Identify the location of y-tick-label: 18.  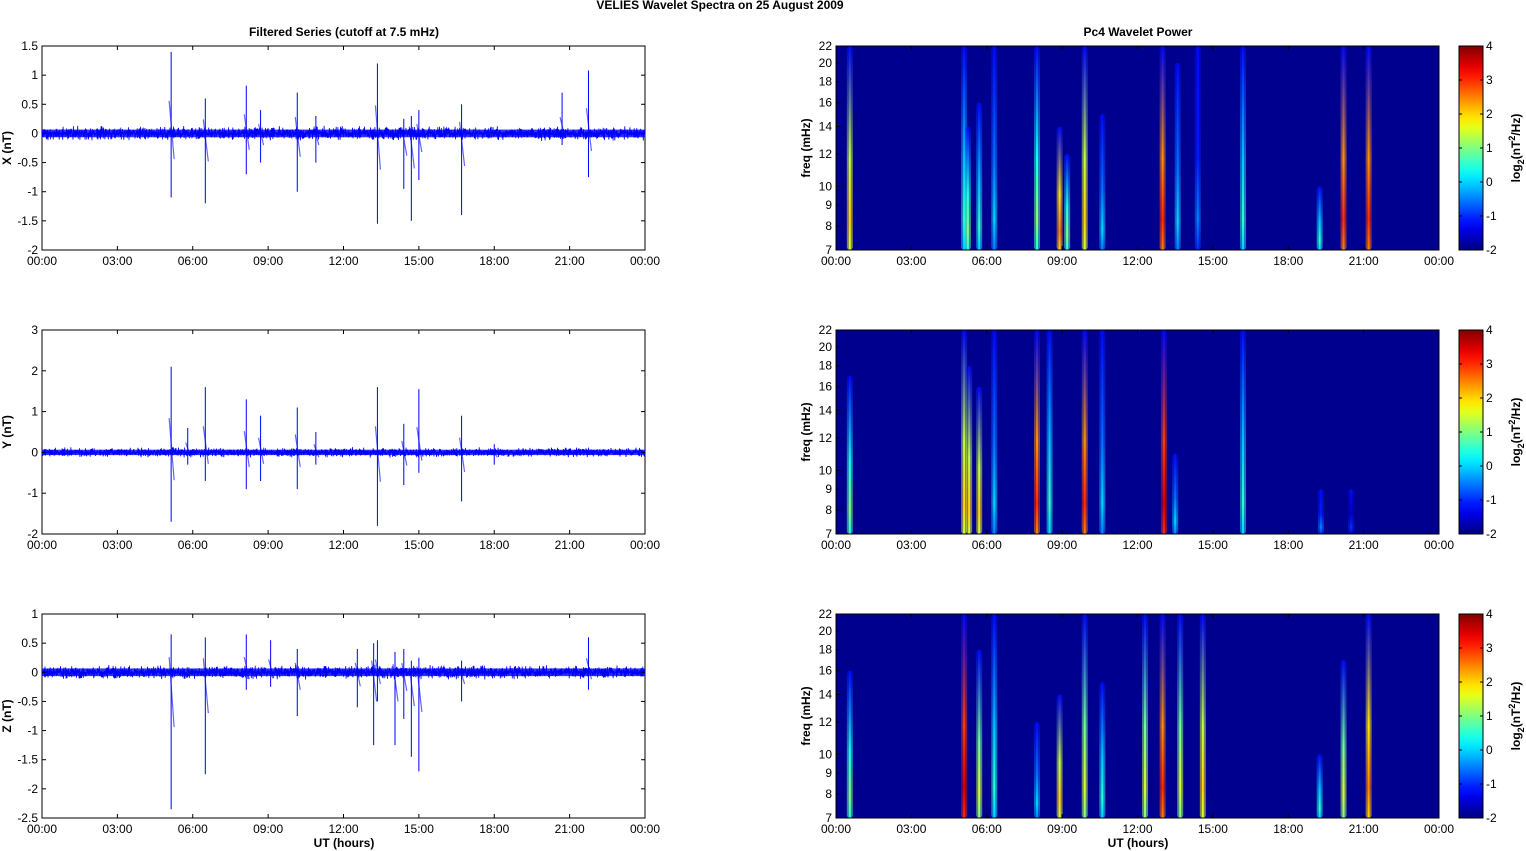
(826, 650).